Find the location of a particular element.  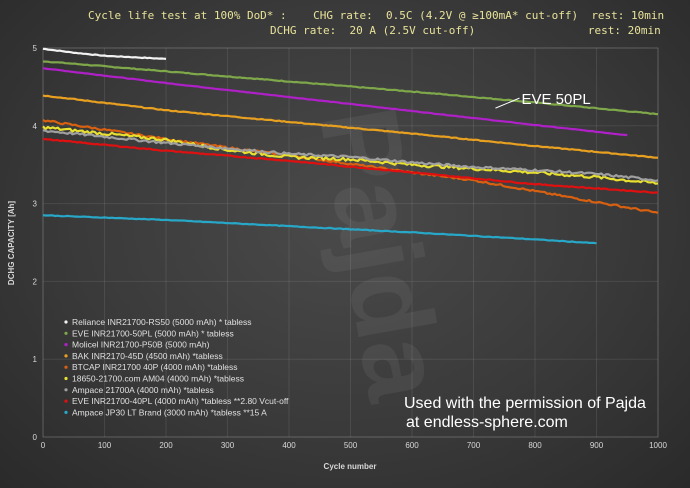

x-tick-label: 800 is located at coordinates (535, 445).